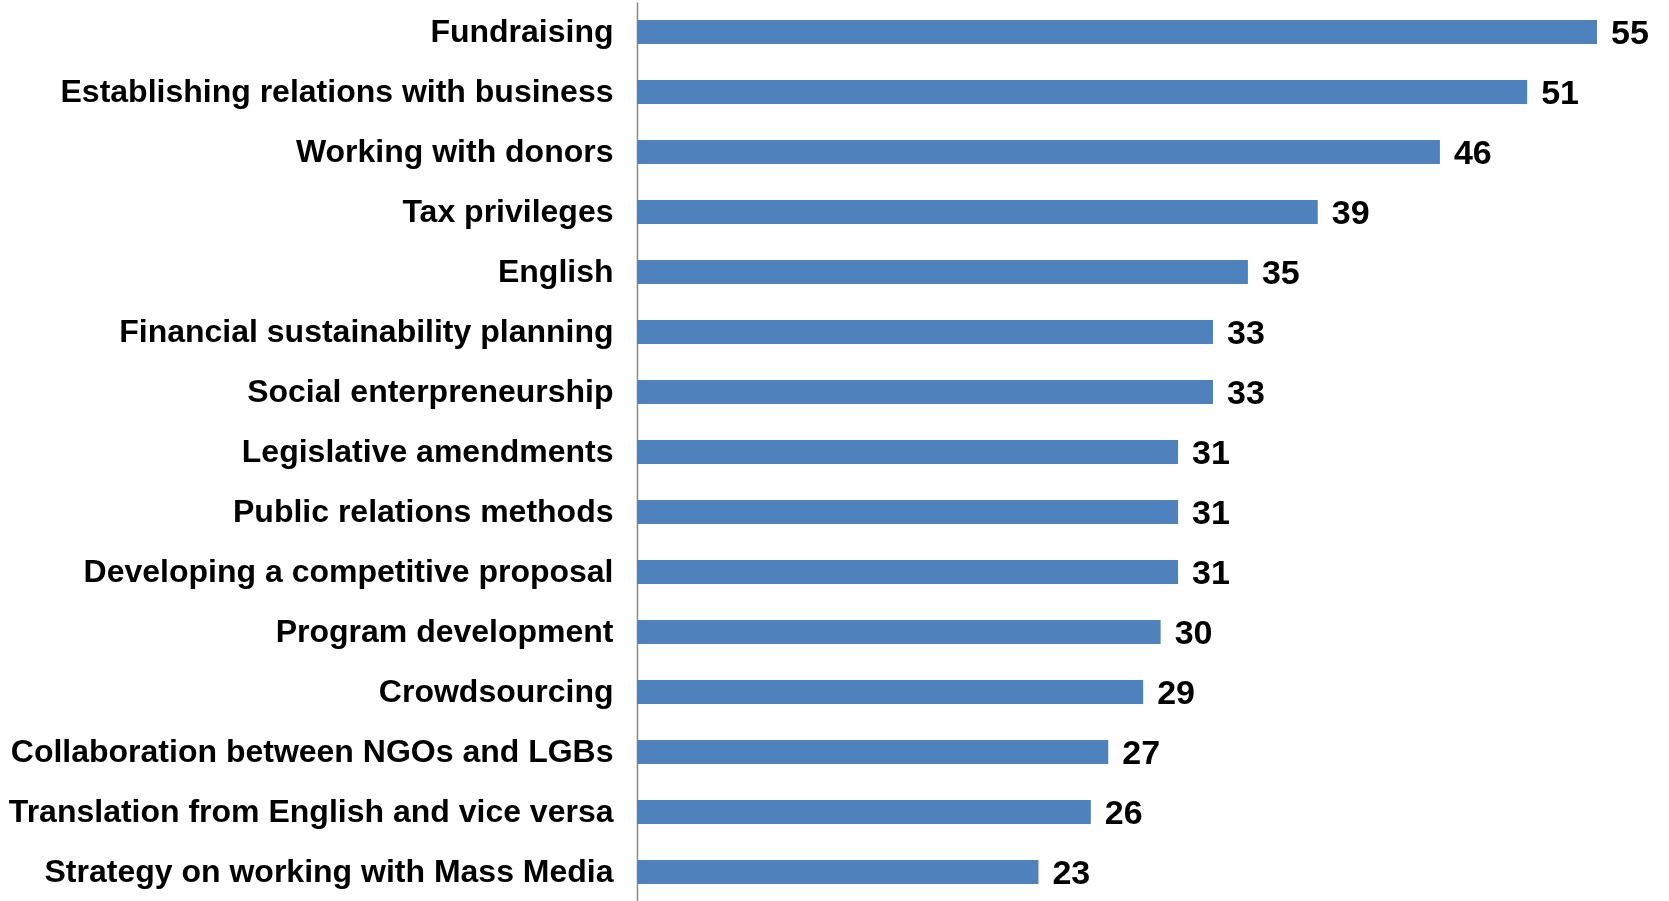 This screenshot has height=901, width=1669. I want to click on y-tick-label: Crowdsourcing, so click(496, 691).